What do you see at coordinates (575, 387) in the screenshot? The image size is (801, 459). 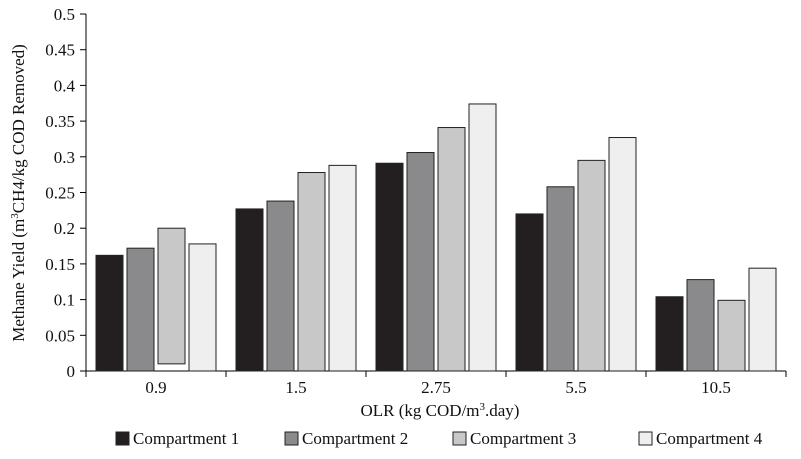 I see `x-tick-label: 5.5` at bounding box center [575, 387].